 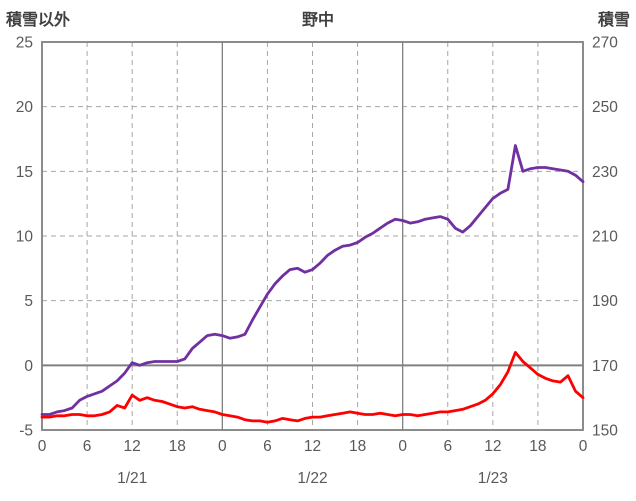 What do you see at coordinates (605, 42) in the screenshot?
I see `y-right-tick-label: 270` at bounding box center [605, 42].